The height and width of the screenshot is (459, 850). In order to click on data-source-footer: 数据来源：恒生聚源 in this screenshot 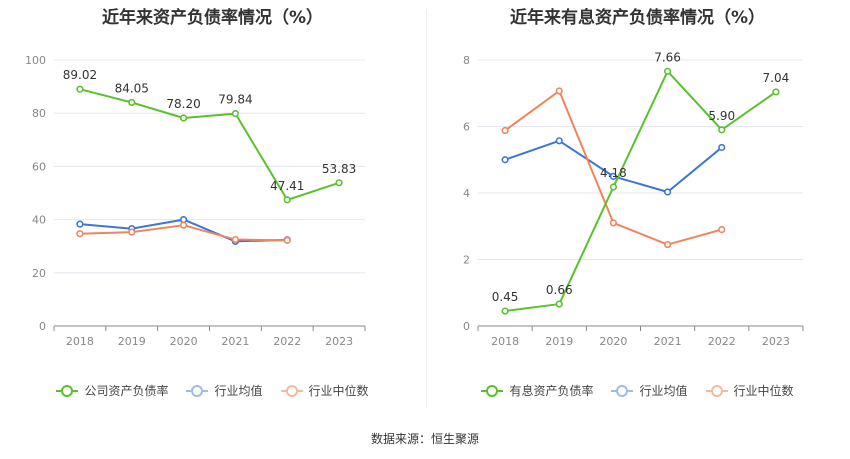, I will do `click(424, 439)`.